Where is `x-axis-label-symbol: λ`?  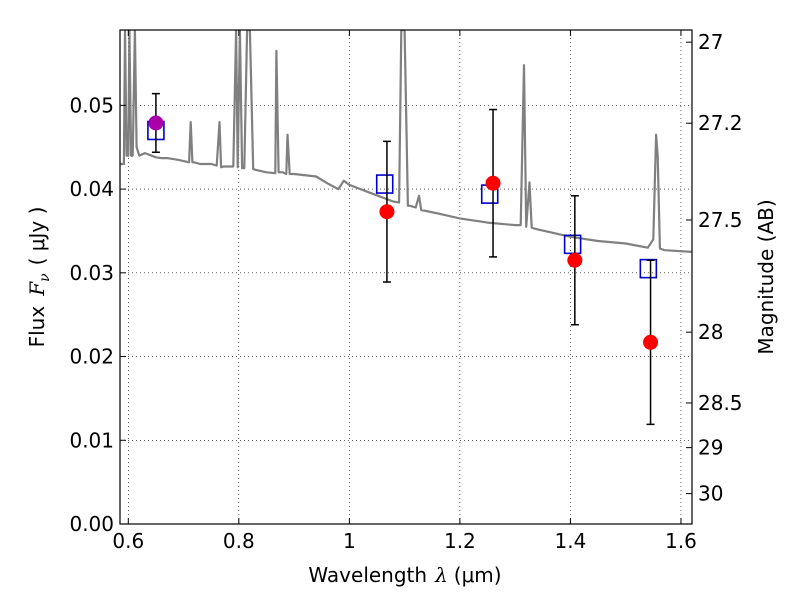
x-axis-label-symbol: λ is located at coordinates (441, 575).